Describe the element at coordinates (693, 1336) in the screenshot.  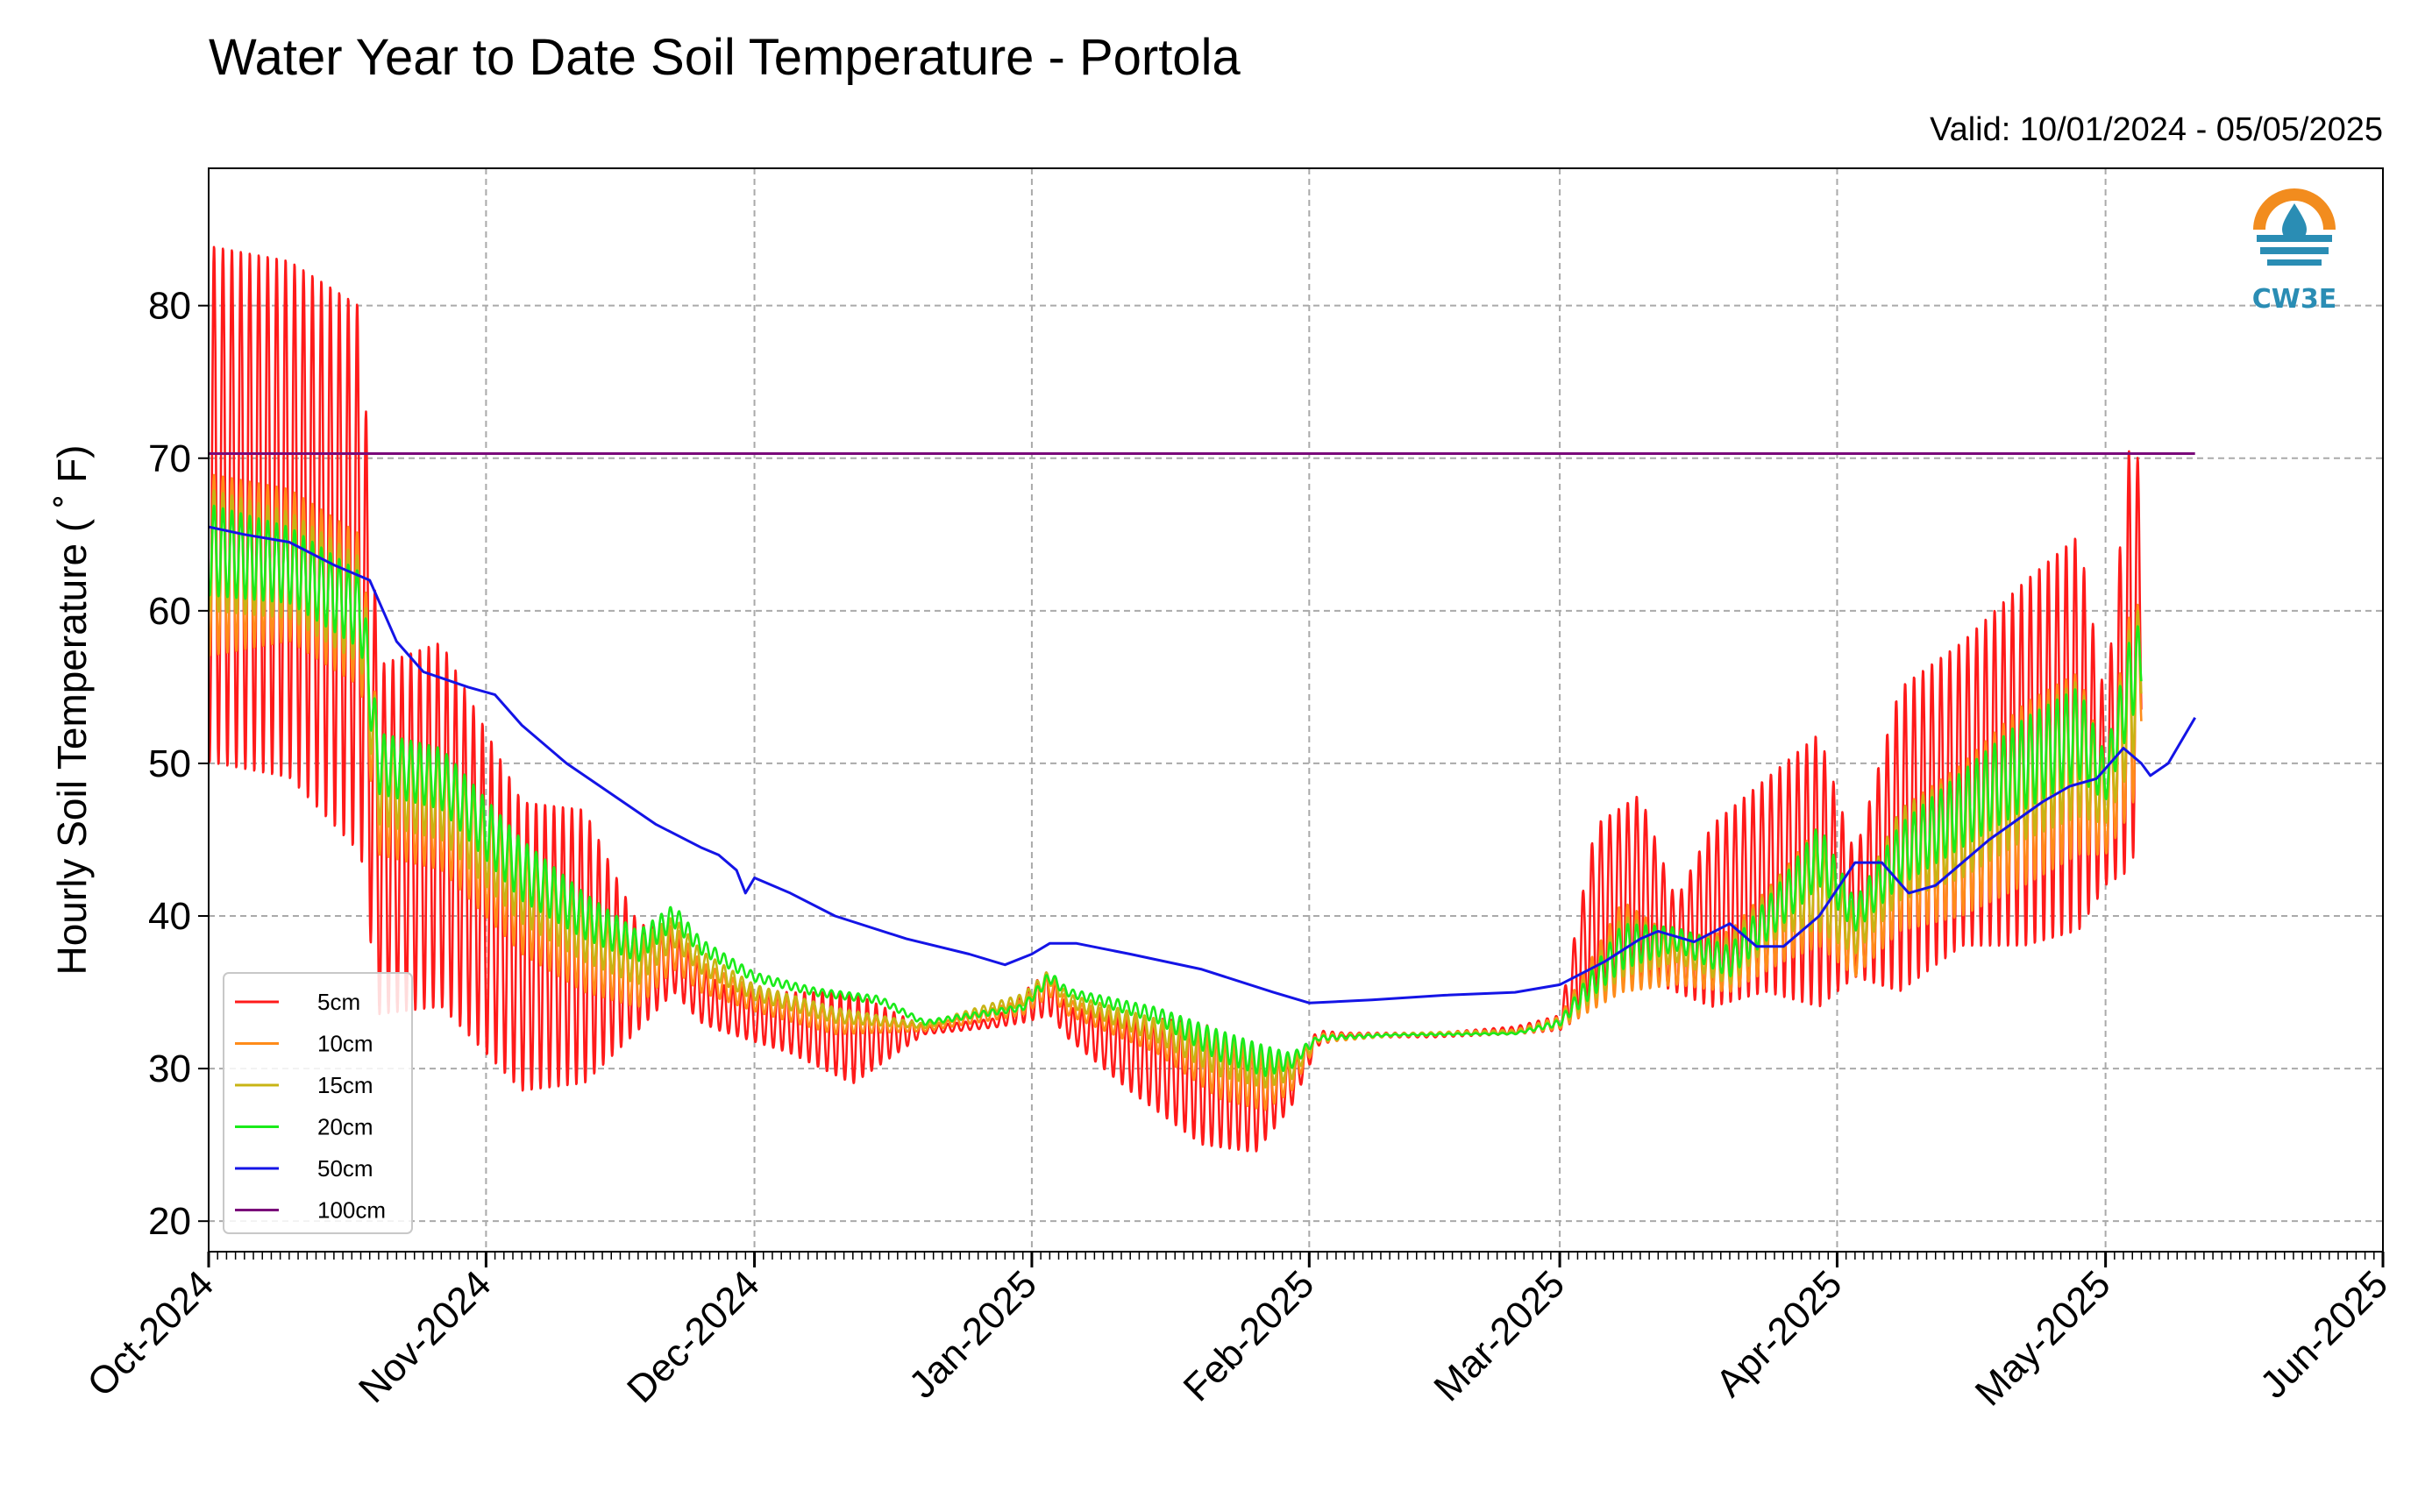
I see `x-tick-label: Dec-2024` at that location.